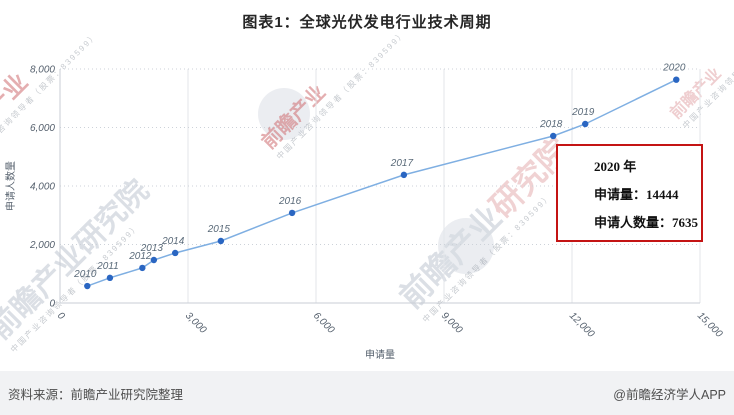 The image size is (734, 415). I want to click on credit-text: @前瞻经济学人APP, so click(669, 395).